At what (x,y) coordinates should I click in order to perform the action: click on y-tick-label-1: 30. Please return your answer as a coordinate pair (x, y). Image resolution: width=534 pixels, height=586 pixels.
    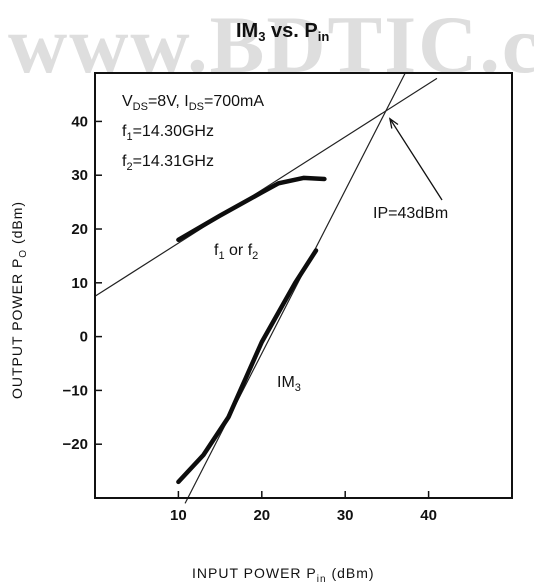
    Looking at the image, I should click on (79, 175).